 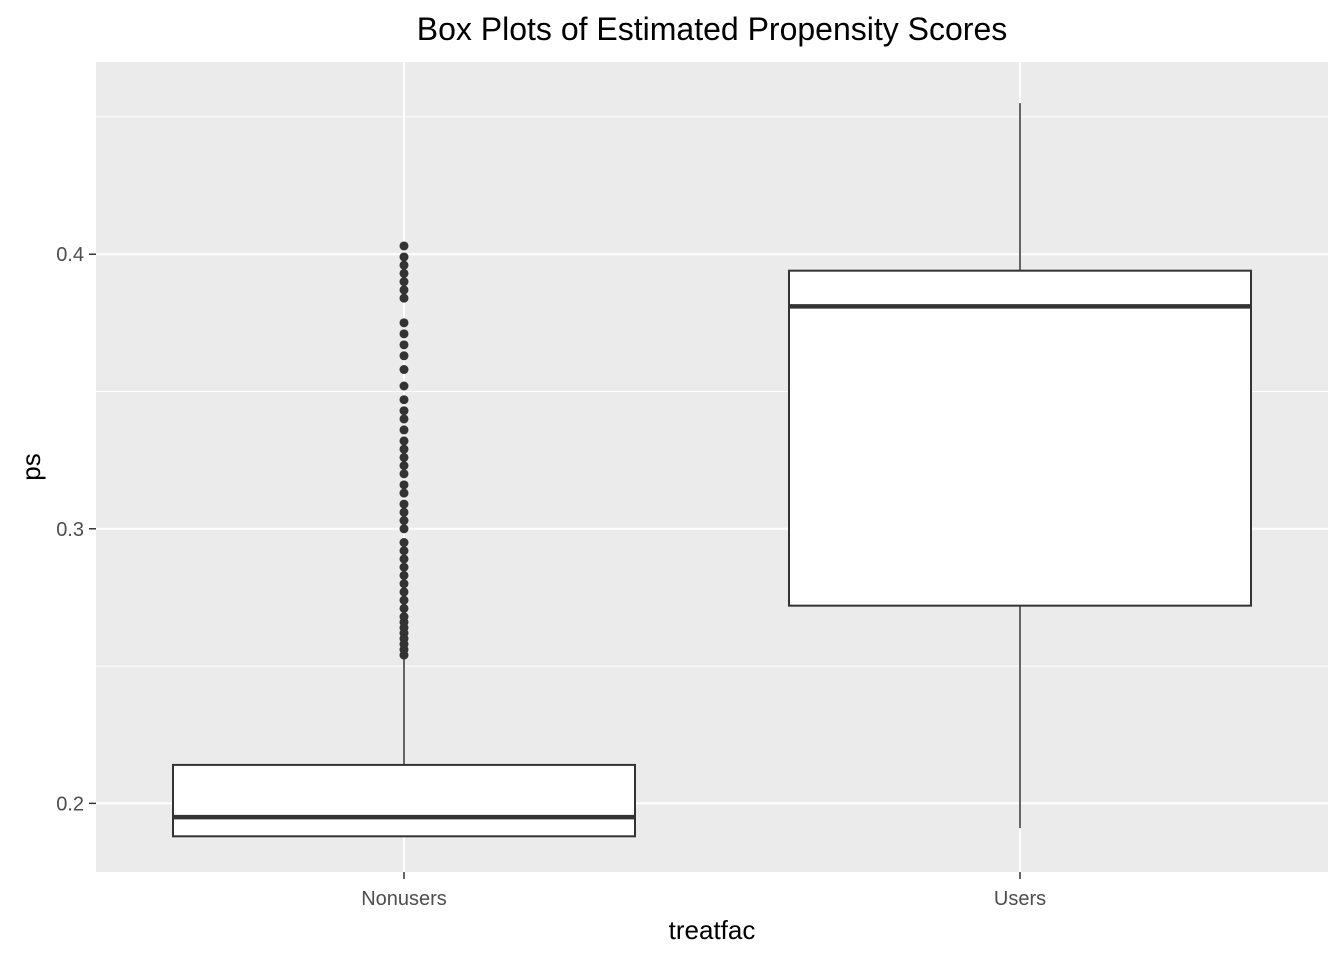 What do you see at coordinates (31, 466) in the screenshot?
I see `y-axis-title: ps` at bounding box center [31, 466].